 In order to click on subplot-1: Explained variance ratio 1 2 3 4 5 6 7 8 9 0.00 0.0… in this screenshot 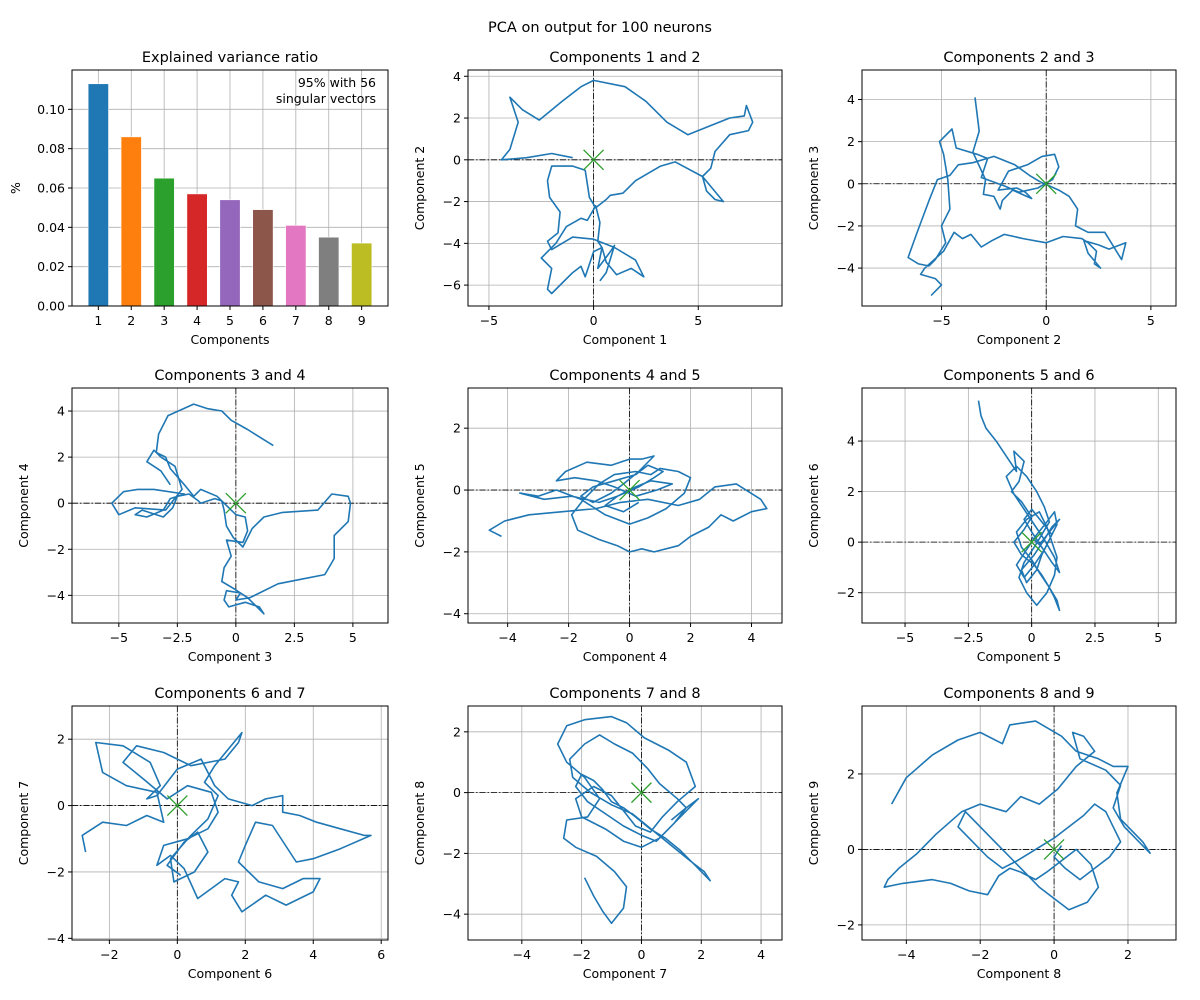, I will do `click(198, 198)`.